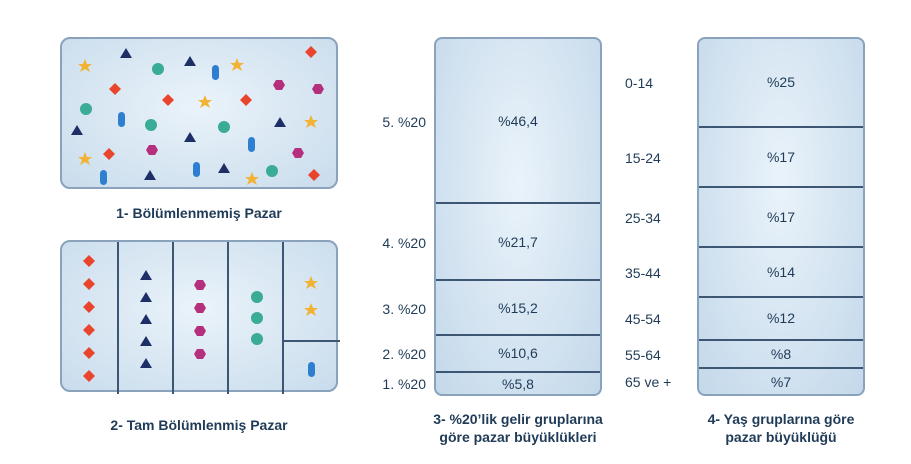 The width and height of the screenshot is (911, 464). Describe the element at coordinates (518, 243) in the screenshot. I see `segment-value: %21,7` at that location.